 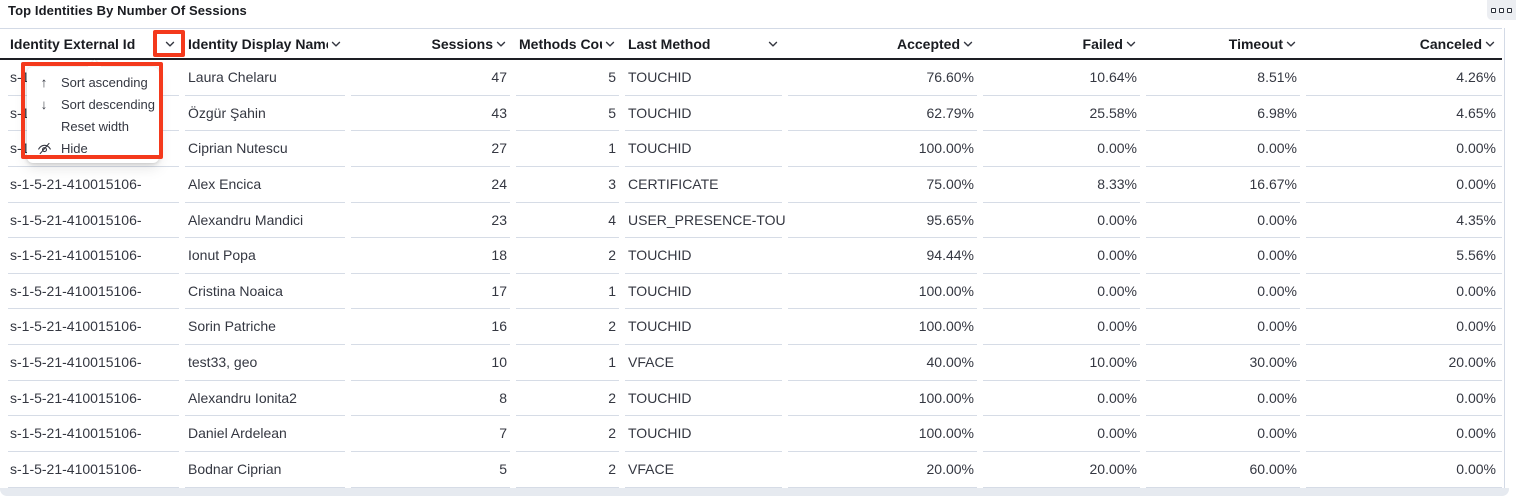 What do you see at coordinates (265, 399) in the screenshot?
I see `table-cell: Alexandru Ionita2` at bounding box center [265, 399].